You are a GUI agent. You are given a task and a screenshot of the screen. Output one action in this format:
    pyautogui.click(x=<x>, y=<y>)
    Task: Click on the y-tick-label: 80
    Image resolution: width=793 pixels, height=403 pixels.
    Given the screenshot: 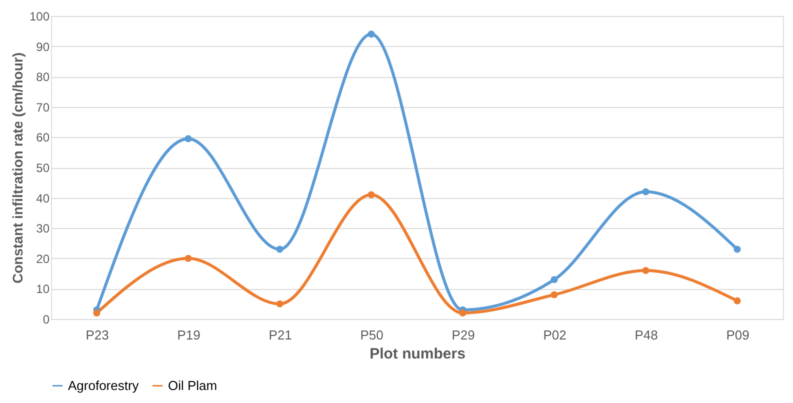 What is the action you would take?
    pyautogui.click(x=43, y=77)
    